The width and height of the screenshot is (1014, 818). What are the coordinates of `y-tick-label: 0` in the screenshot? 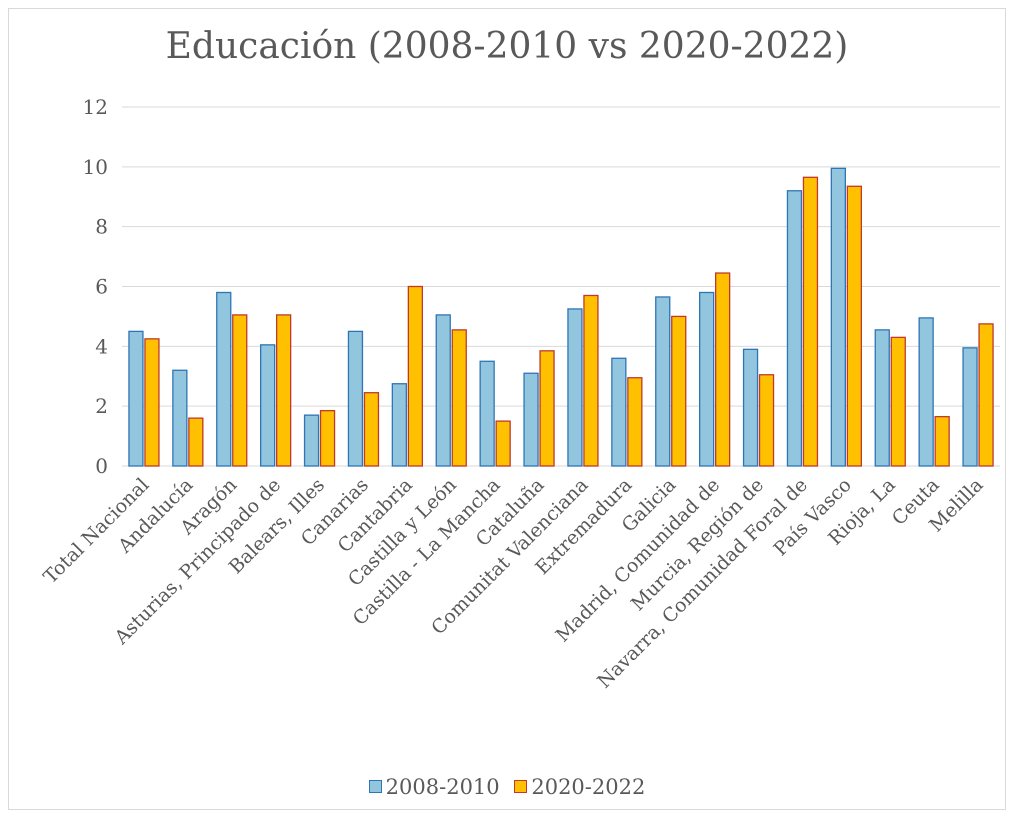 It's located at (101, 466).